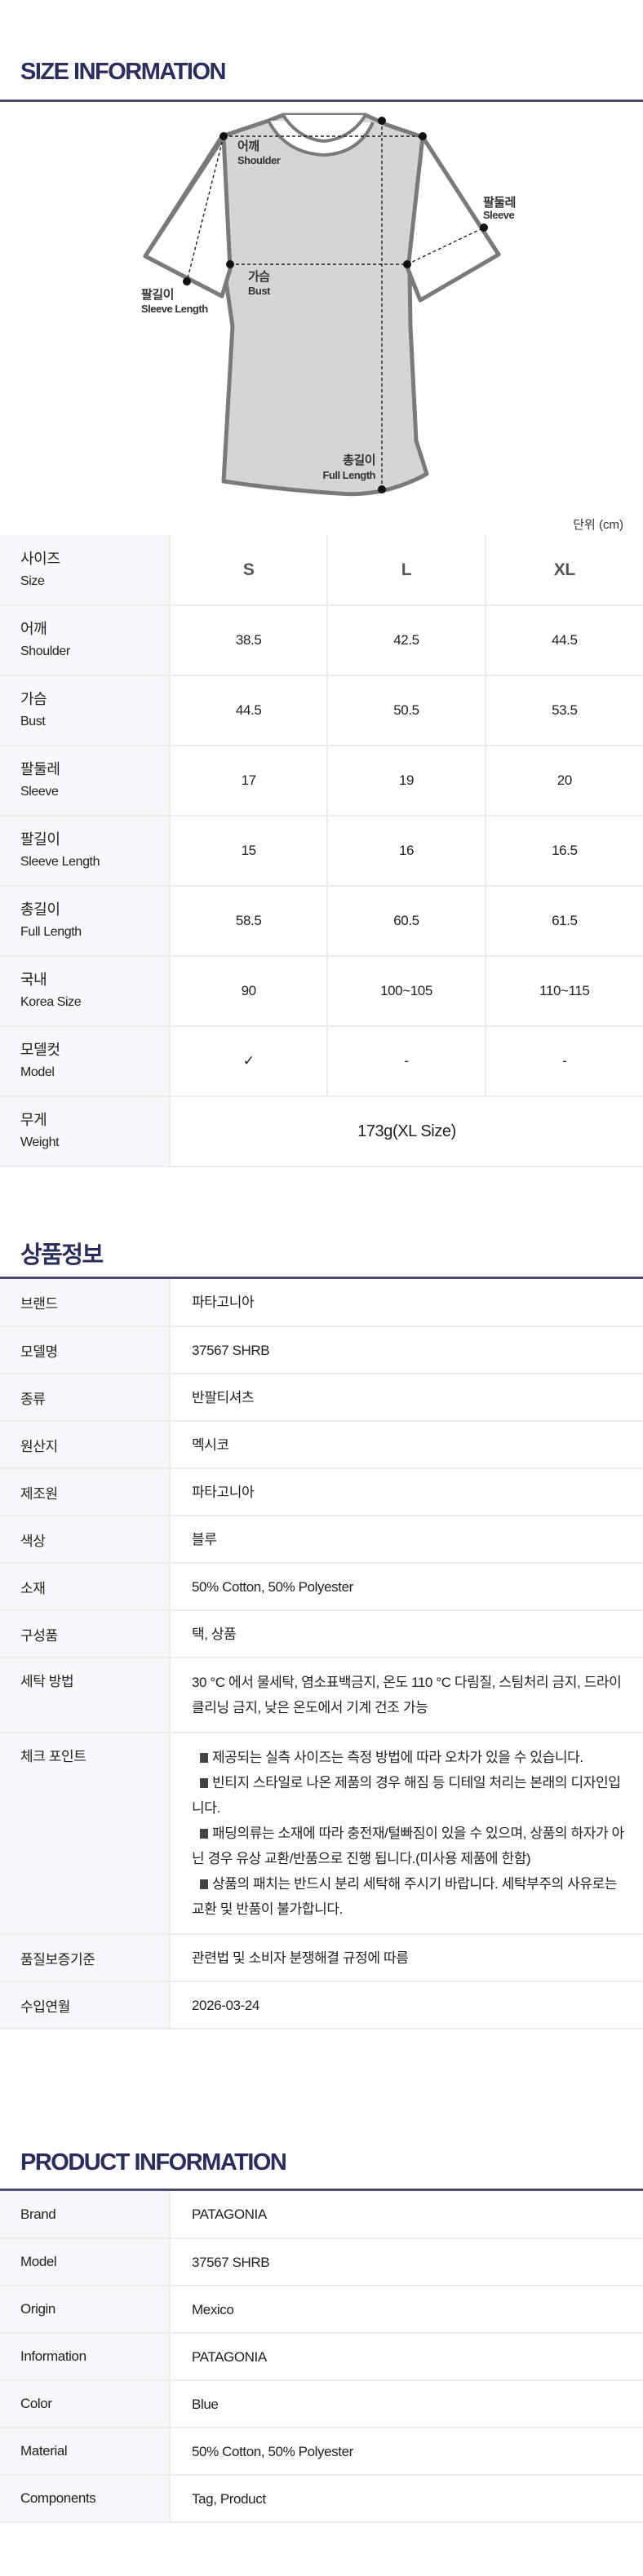  I want to click on info-label: 제조원, so click(85, 1492).